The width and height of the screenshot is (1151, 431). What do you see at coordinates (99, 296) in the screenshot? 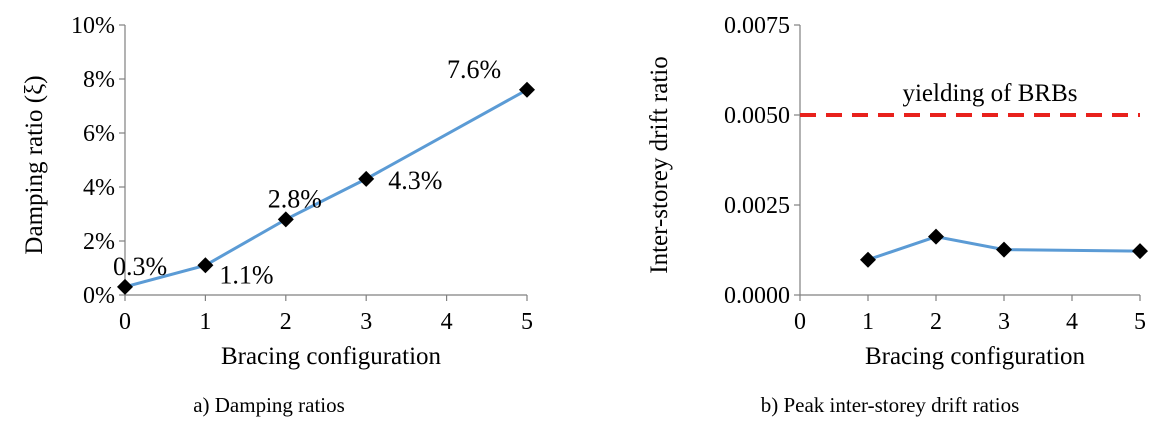
I see `y-tick-label: 0%` at bounding box center [99, 296].